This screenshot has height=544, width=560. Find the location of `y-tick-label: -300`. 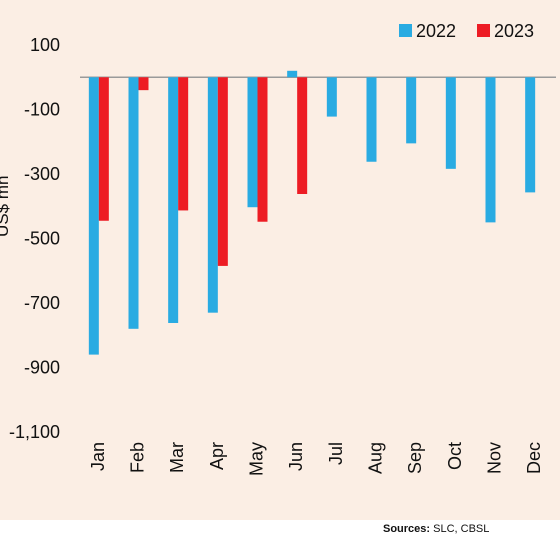

y-tick-label: -300 is located at coordinates (42, 174).